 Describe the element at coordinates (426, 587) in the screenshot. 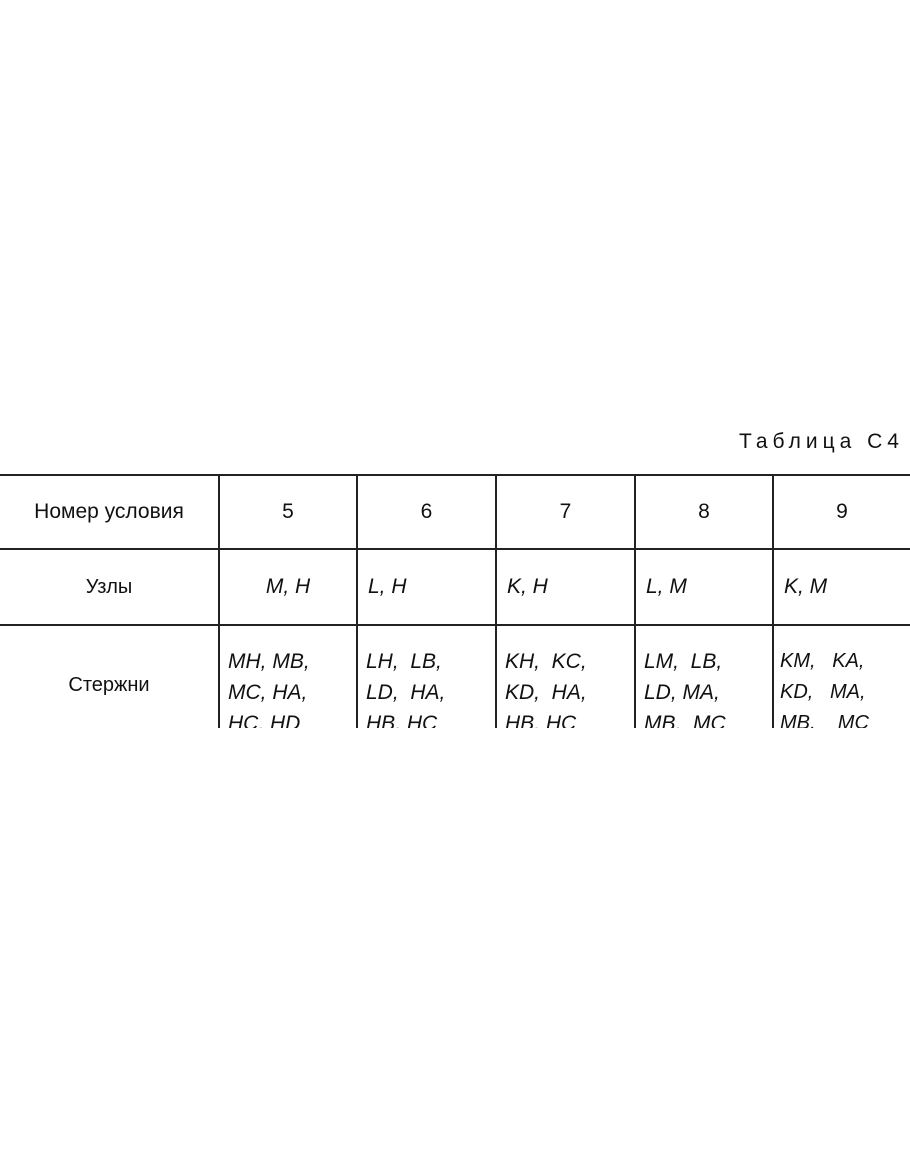

I see `nodes-cell: L, H` at that location.